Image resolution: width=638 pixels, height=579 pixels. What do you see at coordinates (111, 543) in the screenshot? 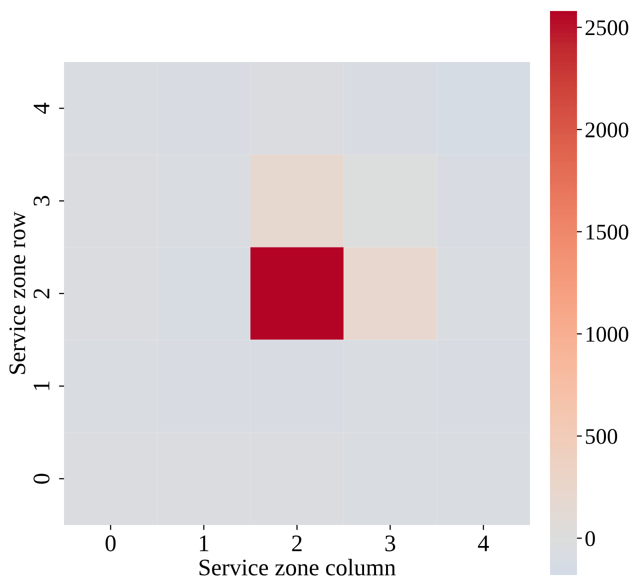
I see `x-tick-label: 0` at bounding box center [111, 543].